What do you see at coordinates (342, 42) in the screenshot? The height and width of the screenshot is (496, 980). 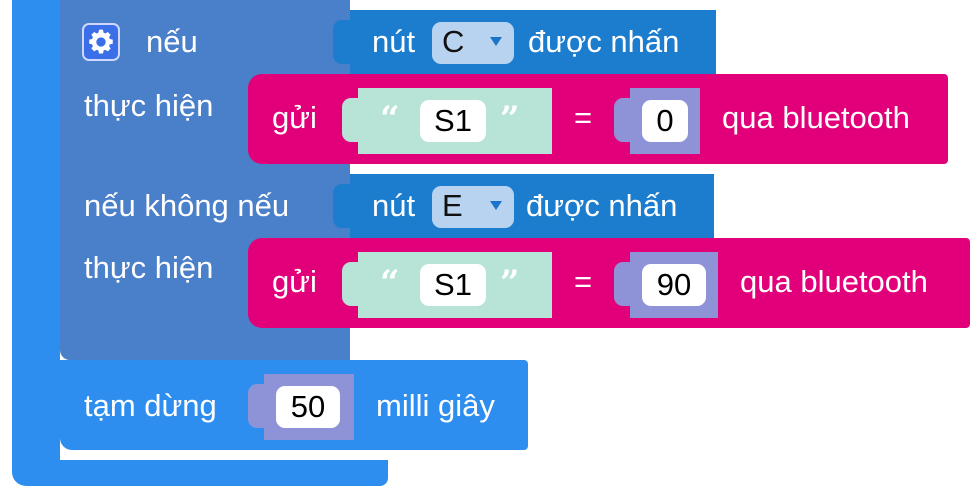 I see `condition-1-notch` at bounding box center [342, 42].